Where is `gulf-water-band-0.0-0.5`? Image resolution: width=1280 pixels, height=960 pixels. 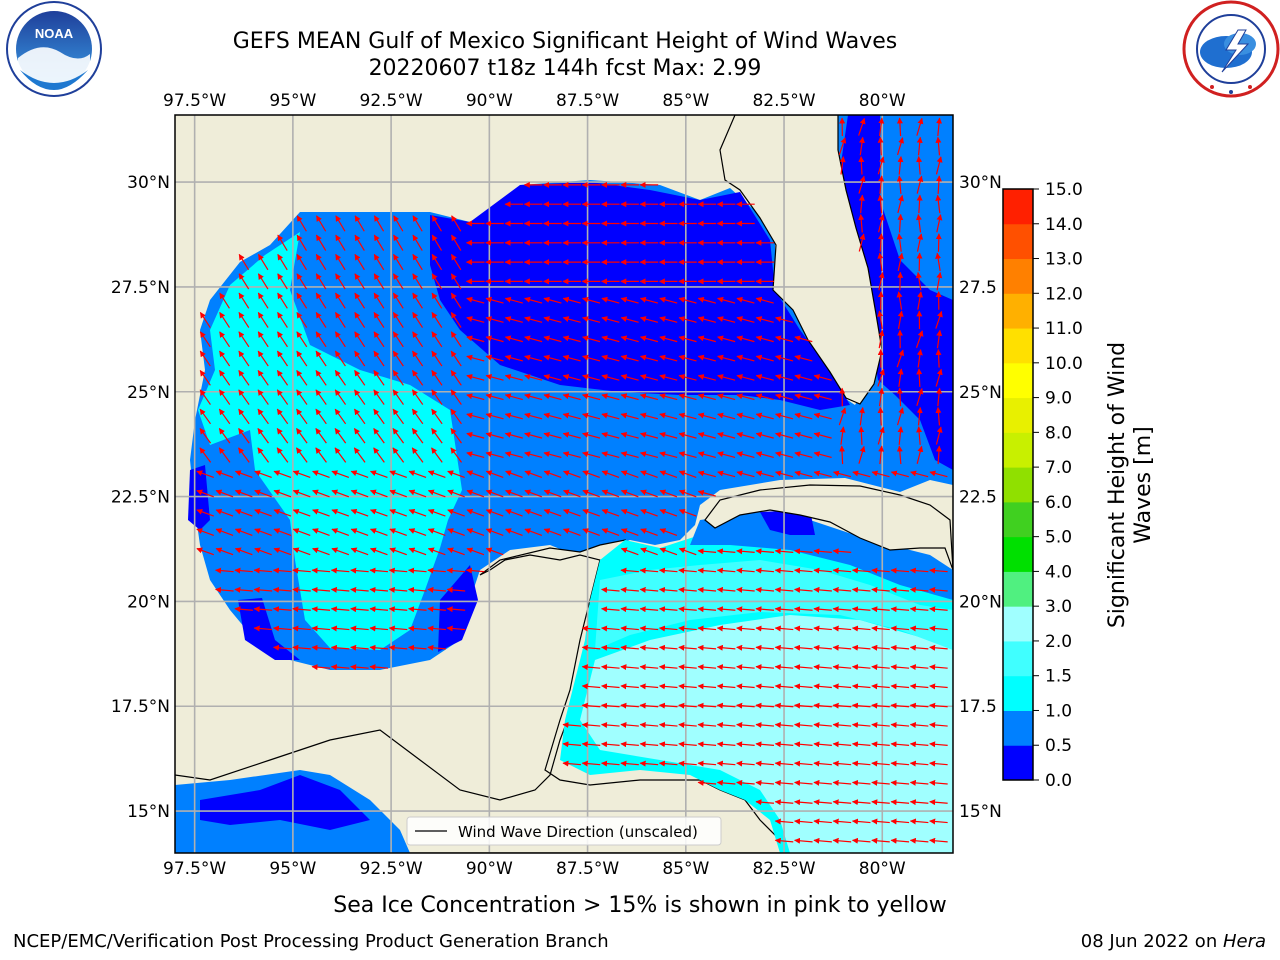
gulf-water-band-0.0-0.5 is located at coordinates (640, 296).